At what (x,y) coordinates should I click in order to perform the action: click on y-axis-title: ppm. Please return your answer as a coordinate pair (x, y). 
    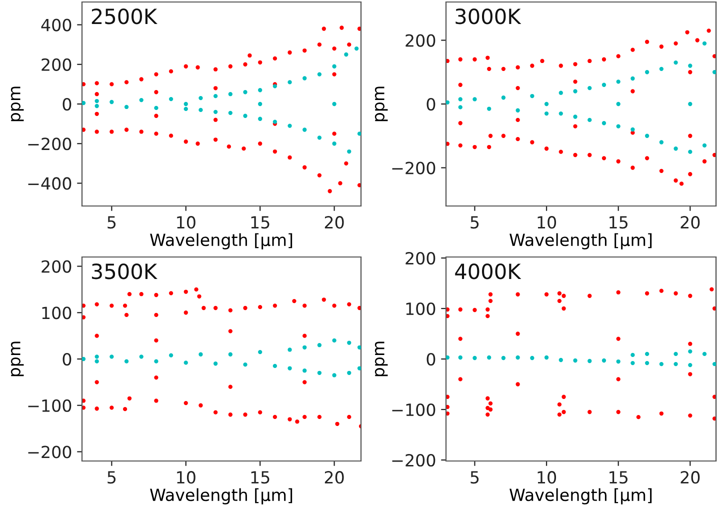
    Looking at the image, I should click on (17, 359).